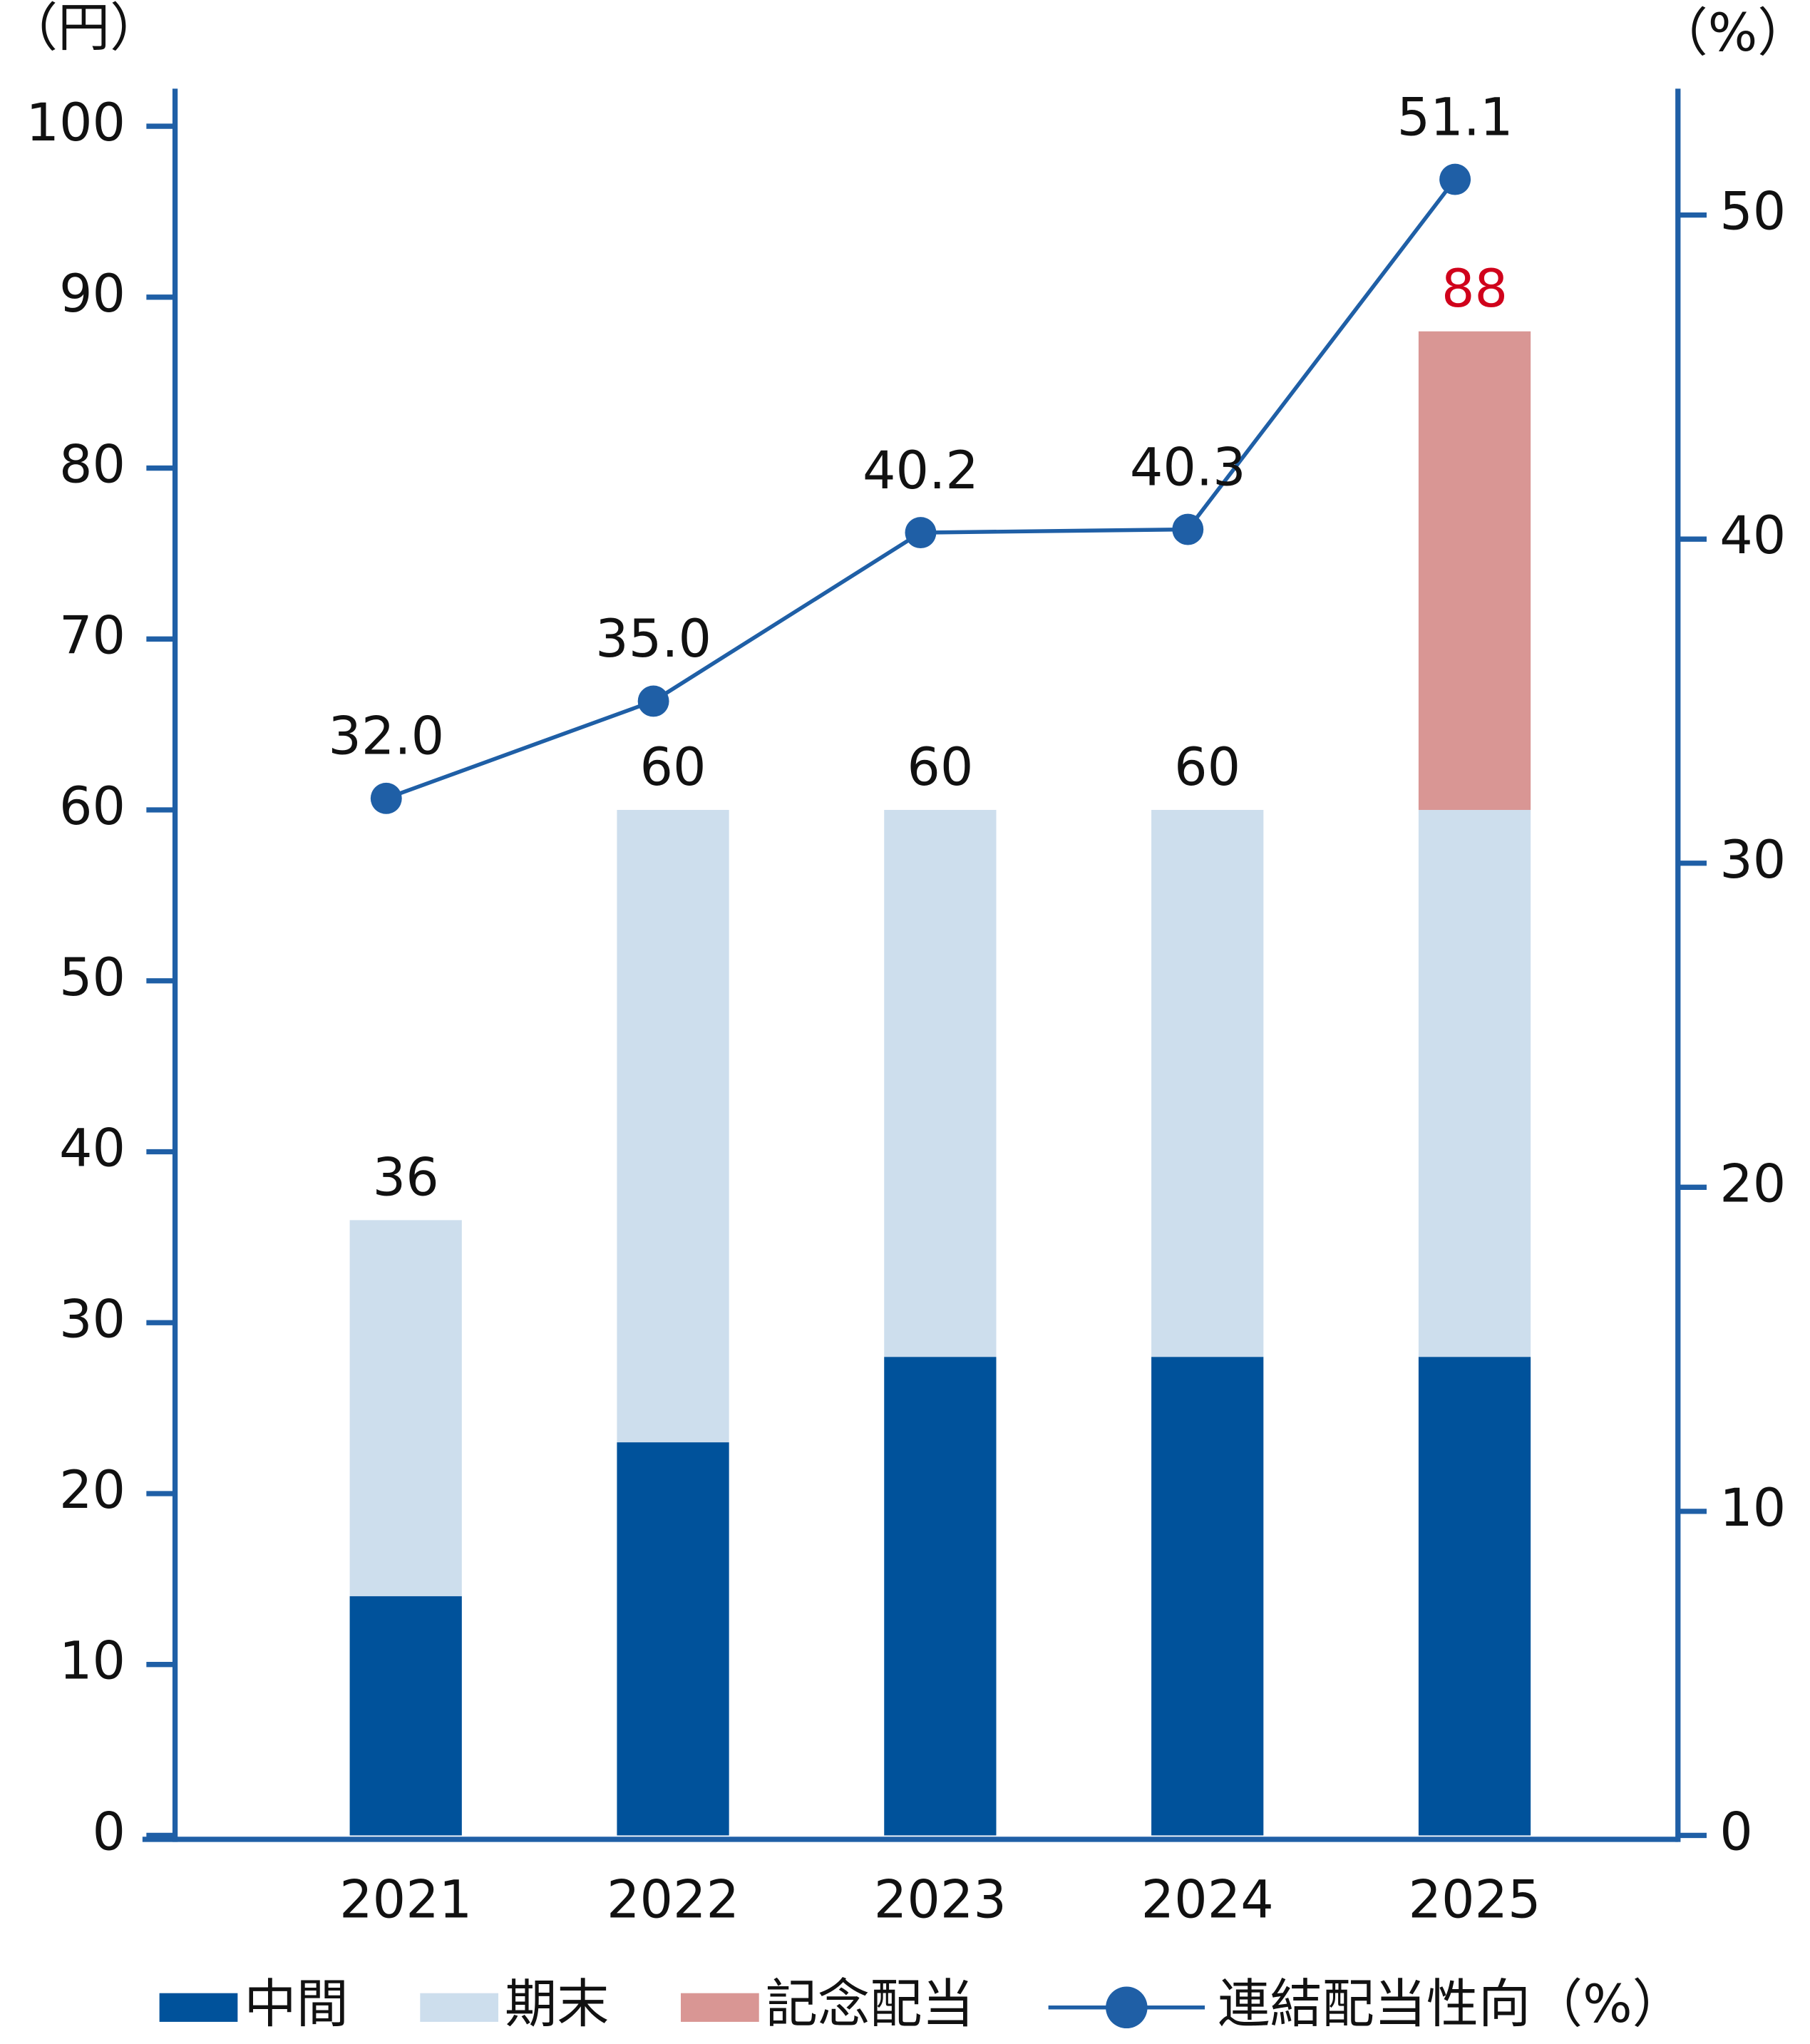 Image resolution: width=1810 pixels, height=2044 pixels. Describe the element at coordinates (92, 1149) in the screenshot. I see `y-tick-label: 40` at that location.